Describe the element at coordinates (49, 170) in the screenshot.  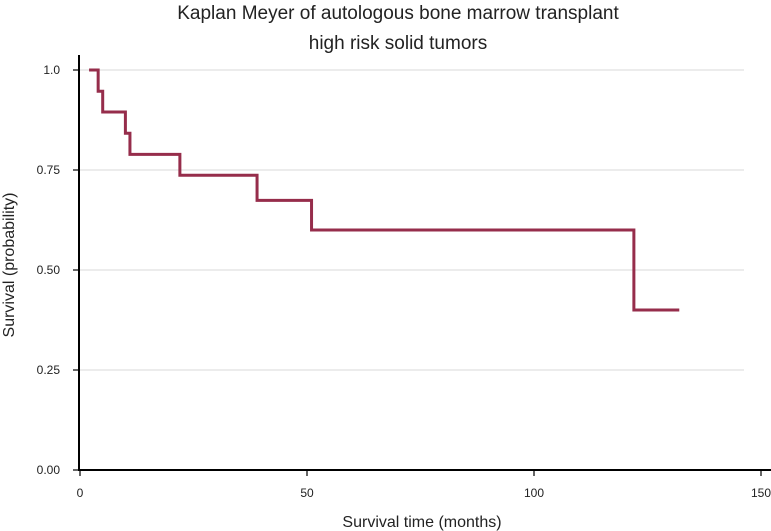
I see `y-tick-label-3: 0.75` at that location.